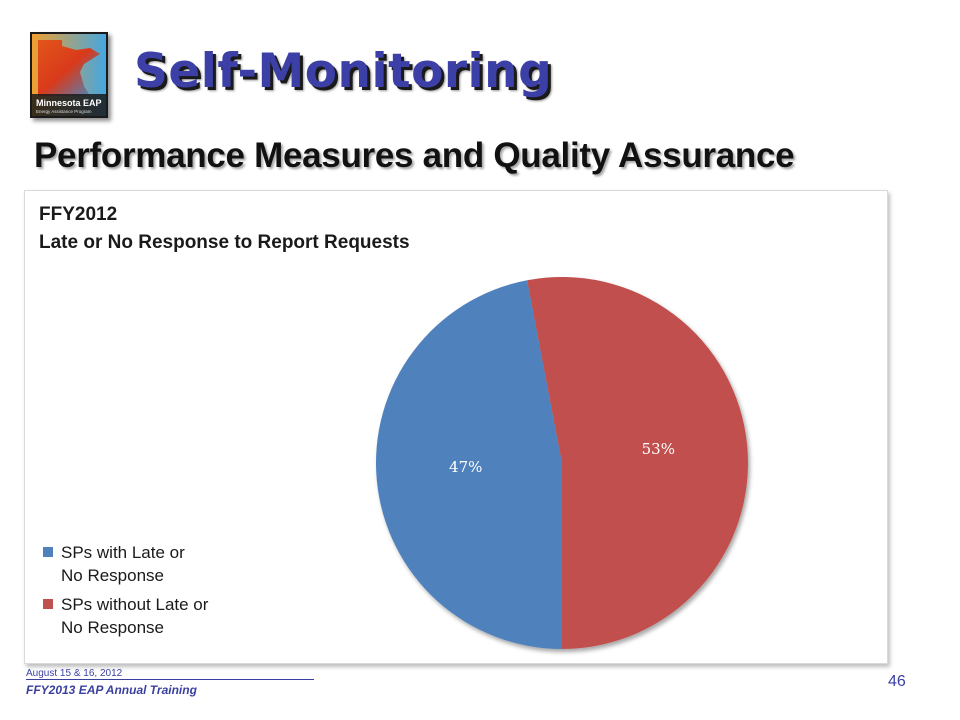 The width and height of the screenshot is (960, 720). I want to click on footer-date: August 15 & 16, 2012, so click(170, 674).